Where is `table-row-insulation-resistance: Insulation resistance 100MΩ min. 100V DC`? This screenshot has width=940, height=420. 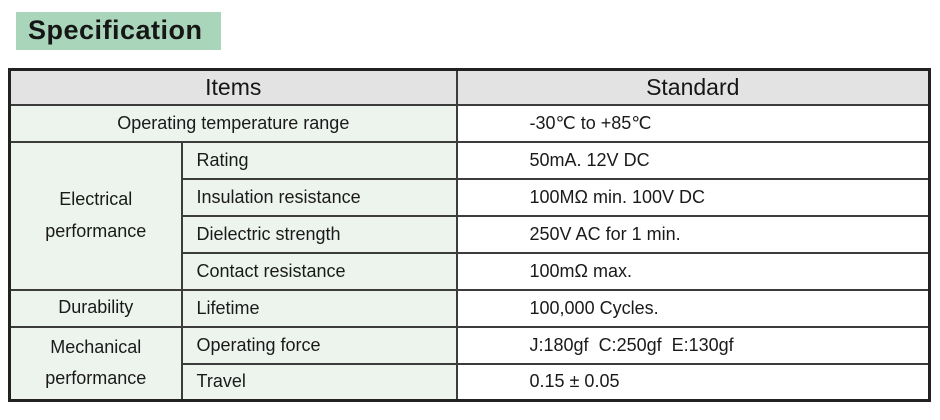
table-row-insulation-resistance: Insulation resistance 100MΩ min. 100V DC is located at coordinates (470, 197).